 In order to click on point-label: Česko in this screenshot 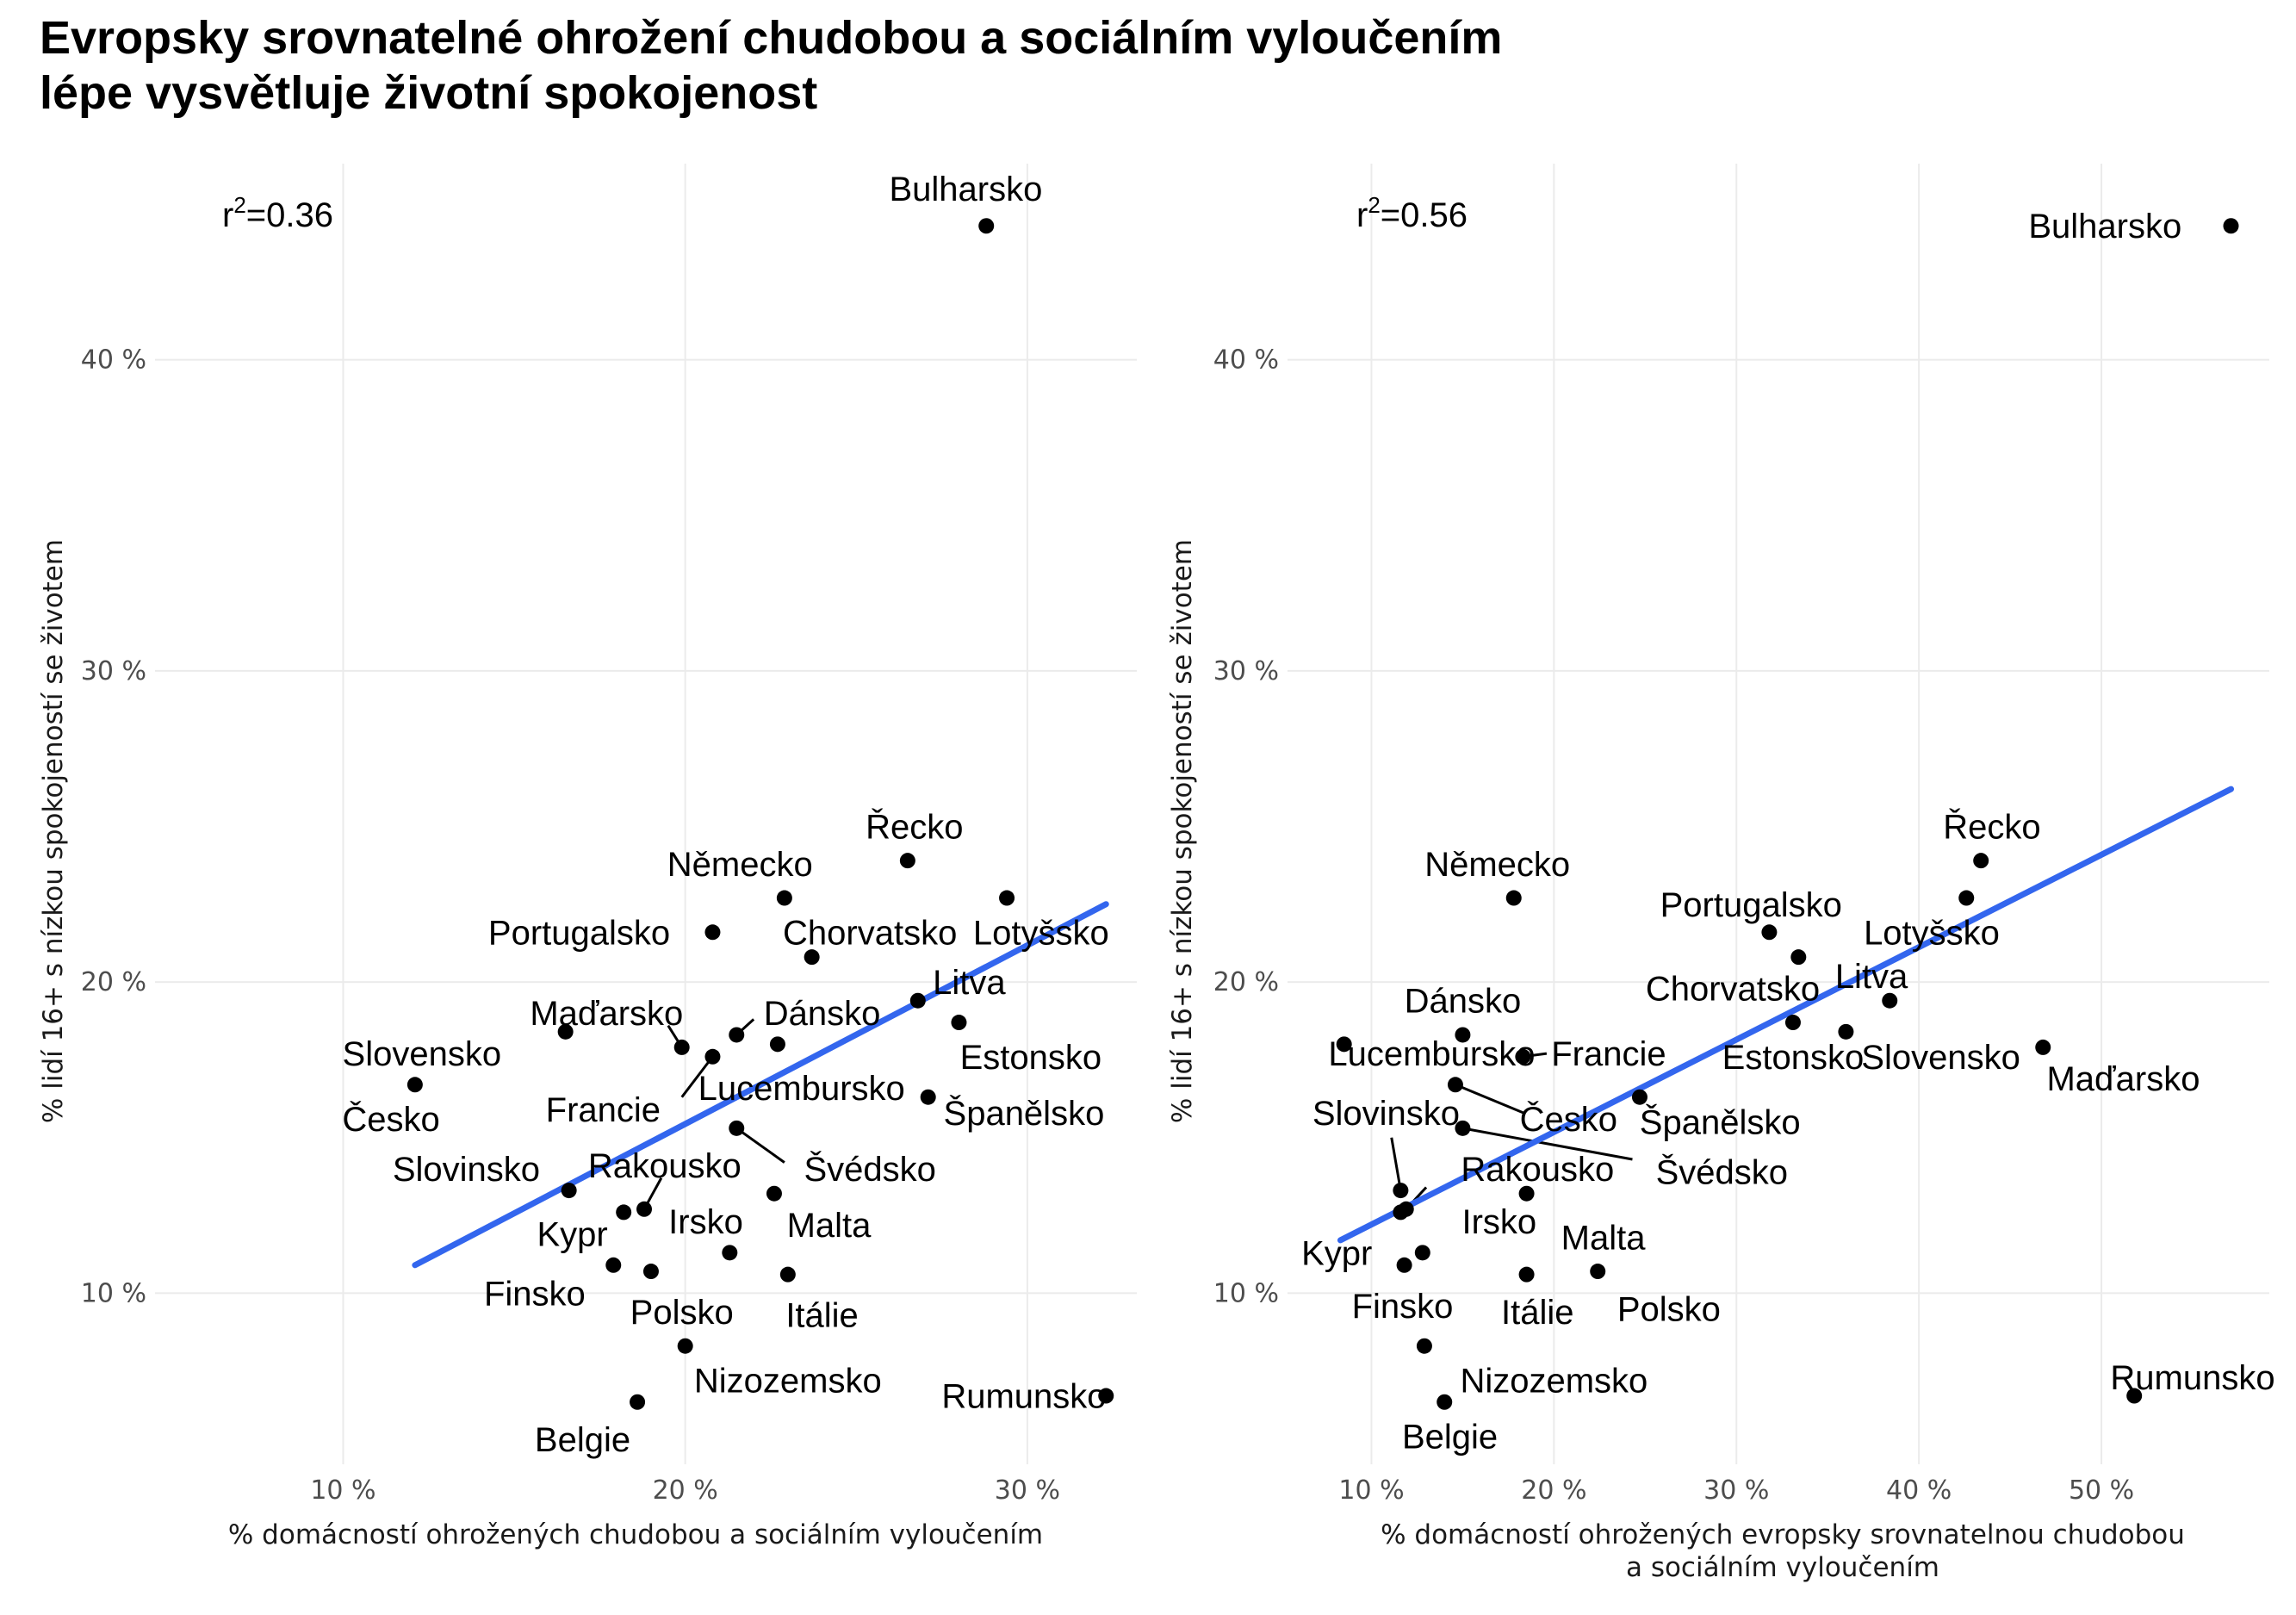, I will do `click(390, 1119)`.